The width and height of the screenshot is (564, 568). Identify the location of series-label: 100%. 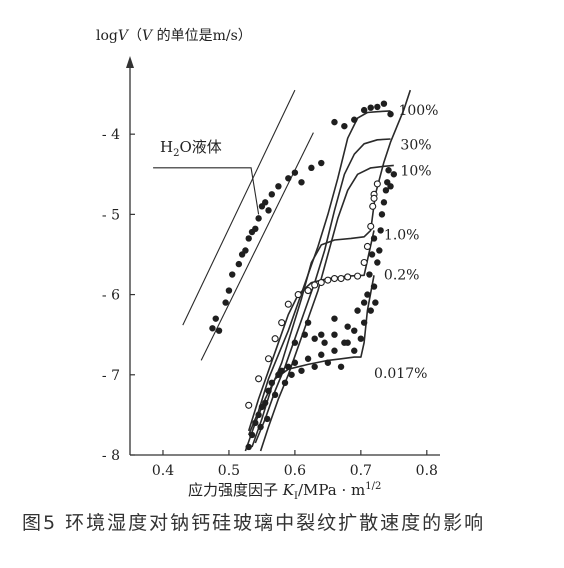
(418, 111).